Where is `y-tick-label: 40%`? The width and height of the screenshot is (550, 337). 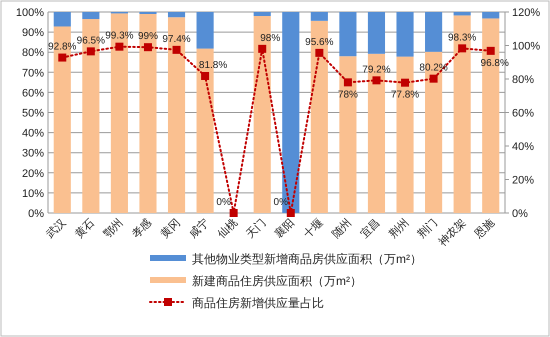
y-tick-label: 40% is located at coordinates (33, 134).